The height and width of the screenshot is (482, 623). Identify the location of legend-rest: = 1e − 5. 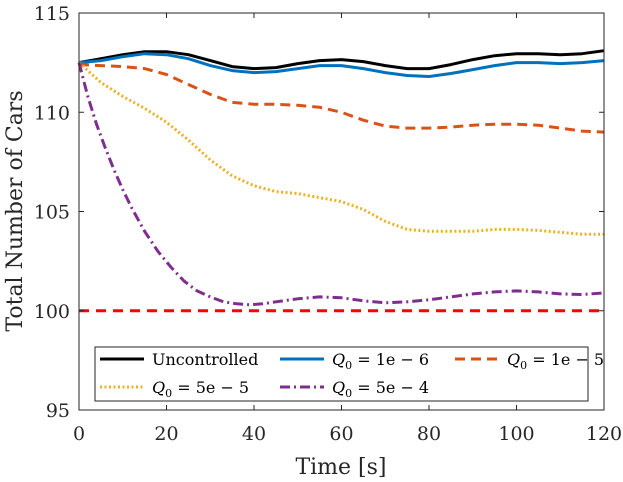
(565, 359).